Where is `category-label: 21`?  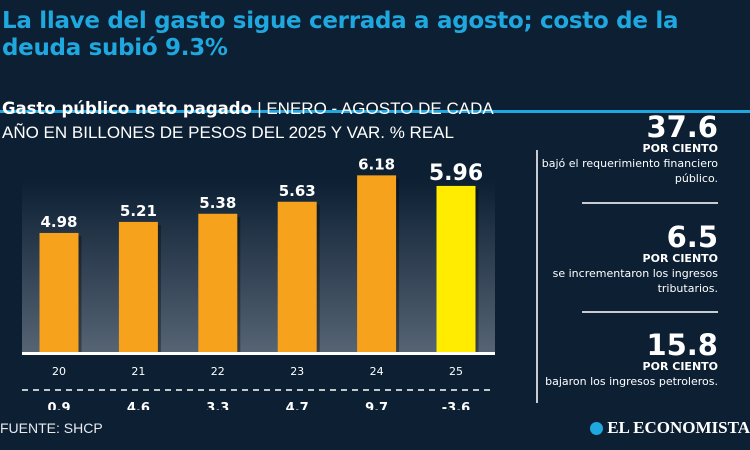
category-label: 21 is located at coordinates (138, 371).